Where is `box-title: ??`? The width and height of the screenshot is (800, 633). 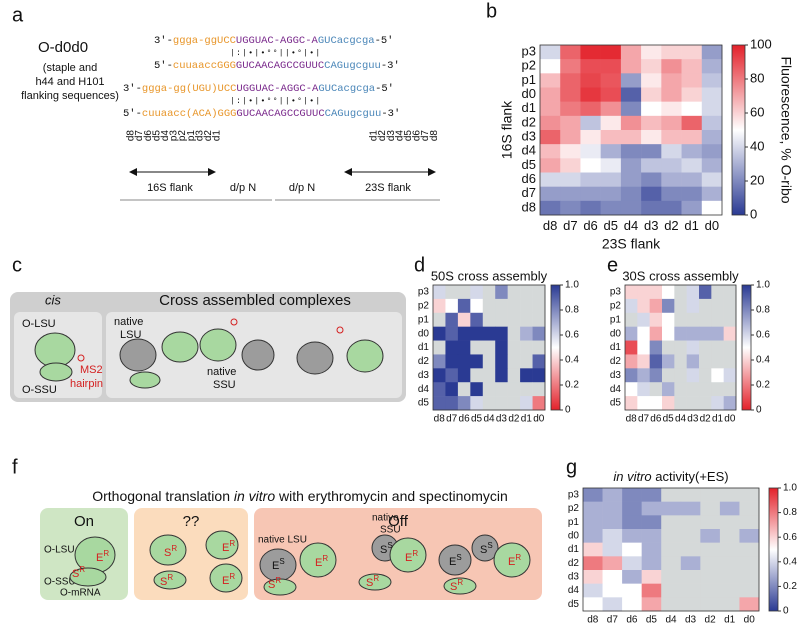 box-title: ?? is located at coordinates (191, 521).